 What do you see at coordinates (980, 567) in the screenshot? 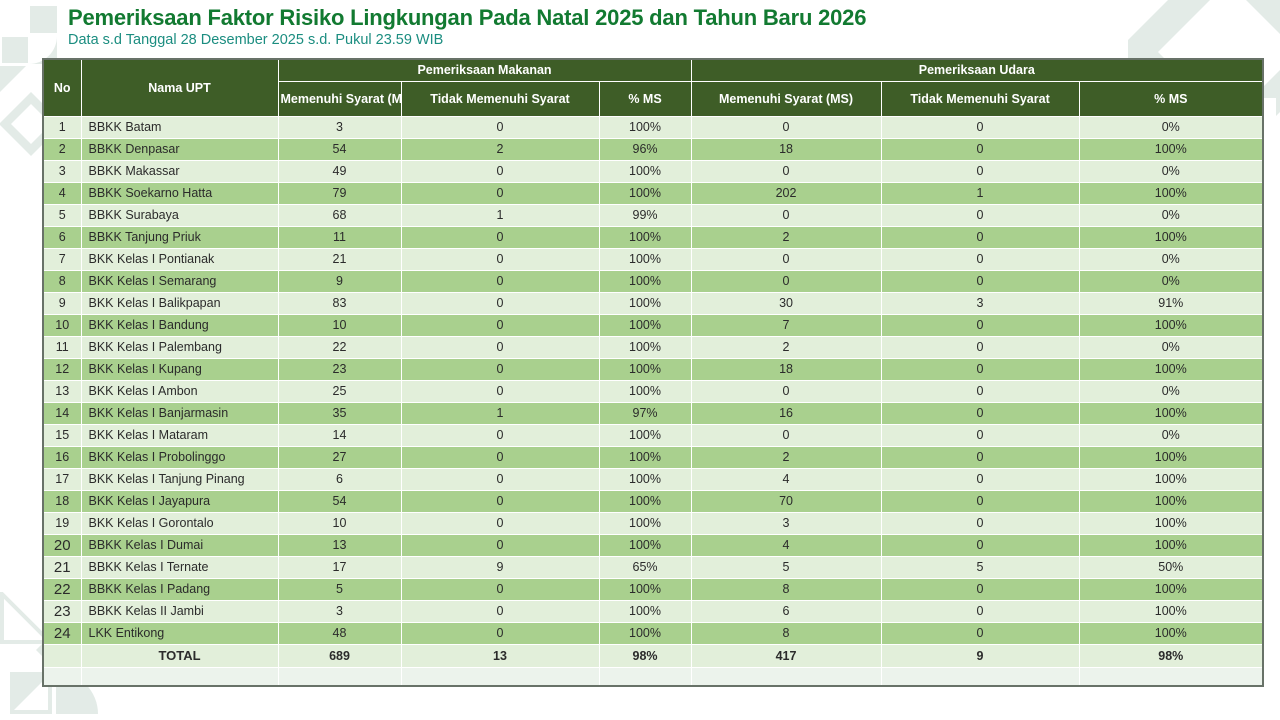
I see `cell-udara-tms: 5` at bounding box center [980, 567].